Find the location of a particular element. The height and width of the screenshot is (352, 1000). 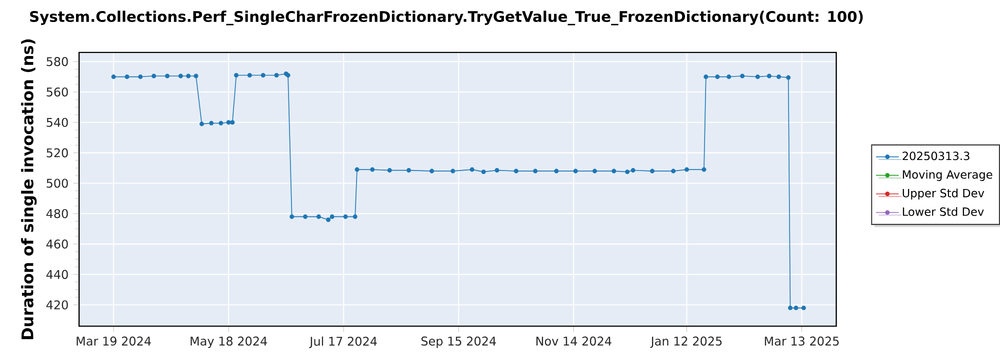

legend-label: Moving Average is located at coordinates (947, 175).